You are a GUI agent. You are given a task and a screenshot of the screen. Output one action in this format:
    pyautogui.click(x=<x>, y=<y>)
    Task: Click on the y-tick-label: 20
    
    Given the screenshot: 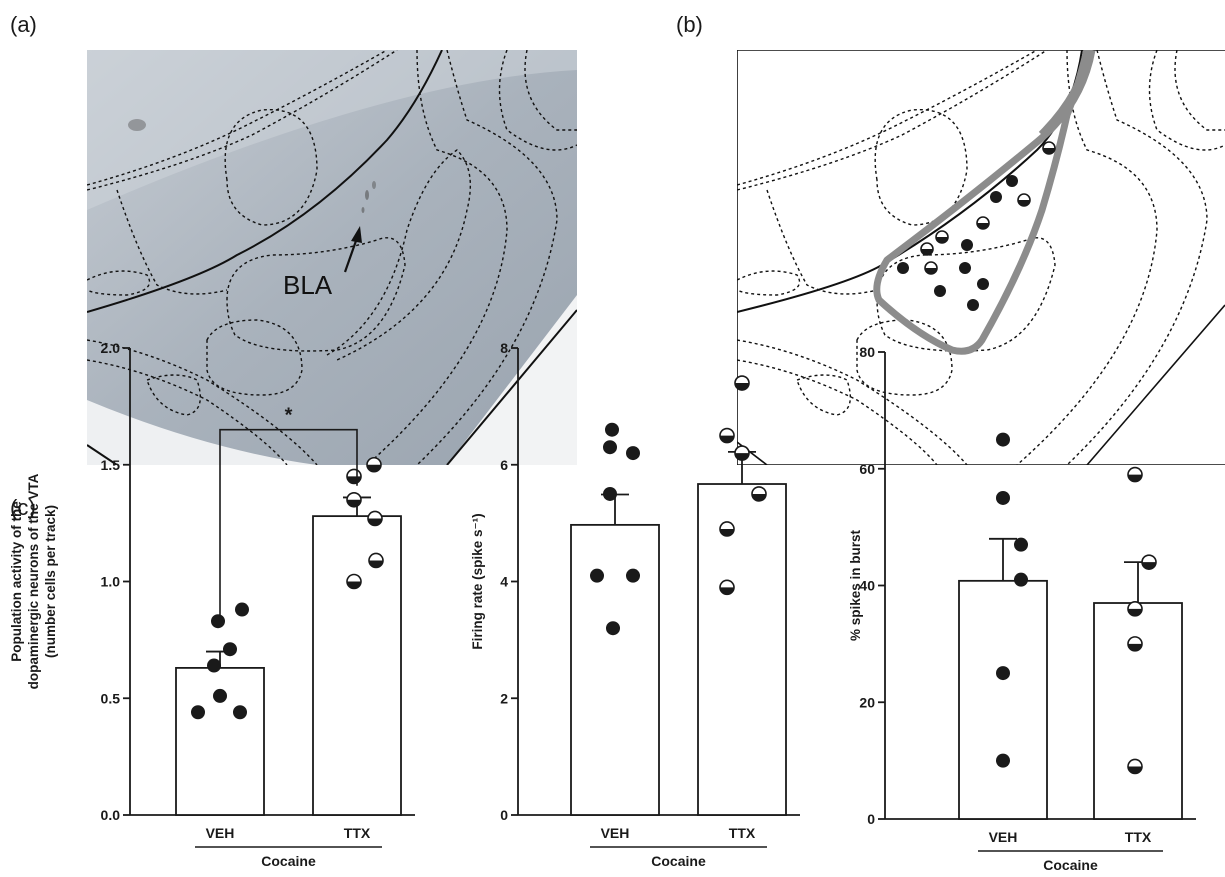 What is the action you would take?
    pyautogui.click(x=867, y=702)
    